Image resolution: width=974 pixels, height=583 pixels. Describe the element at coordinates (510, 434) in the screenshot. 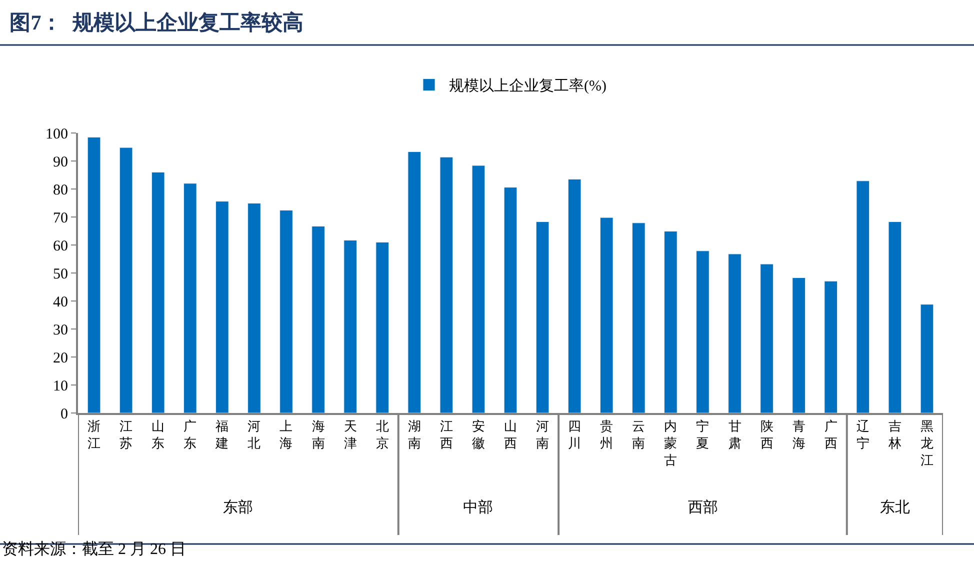

I see `x-tick-label: 山西` at that location.